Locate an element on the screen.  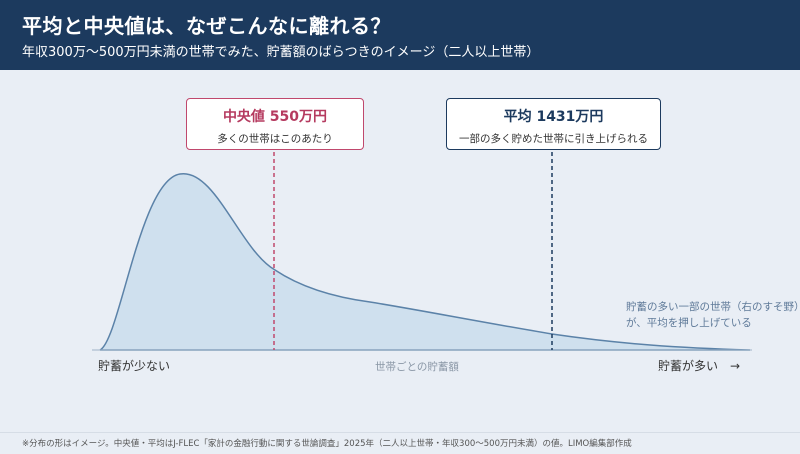
tail-note: 貯蓄の多い一部の世帯（右のすそ野） が、平均を押し上げている is located at coordinates (713, 315).